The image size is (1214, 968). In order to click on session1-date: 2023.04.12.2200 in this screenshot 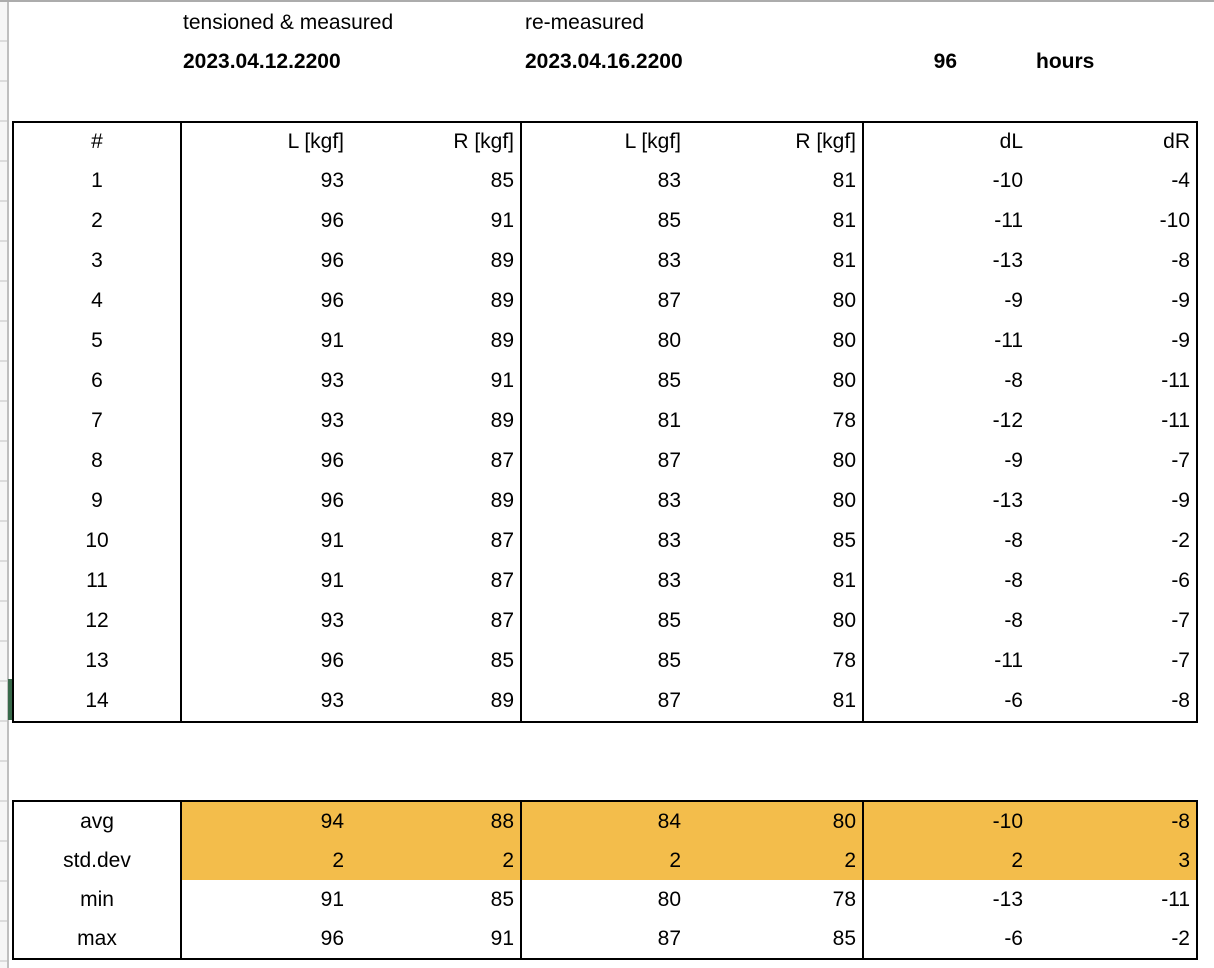, I will do `click(262, 61)`.